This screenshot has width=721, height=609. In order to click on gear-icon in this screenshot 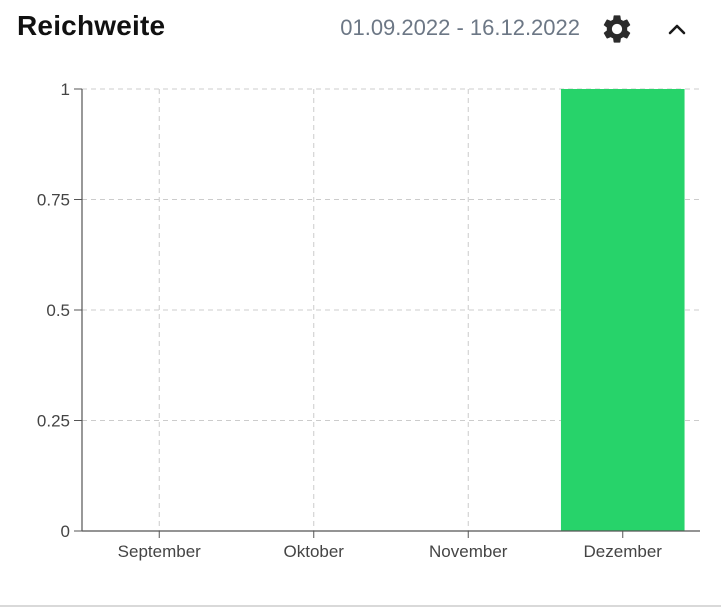, I will do `click(617, 29)`.